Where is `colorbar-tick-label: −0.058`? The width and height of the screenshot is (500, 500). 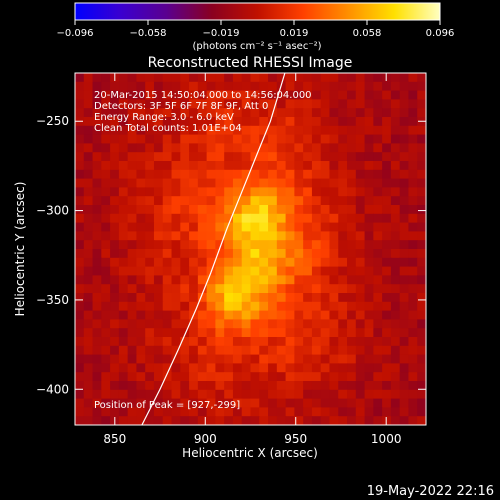 colorbar-tick-label: −0.058 is located at coordinates (147, 33).